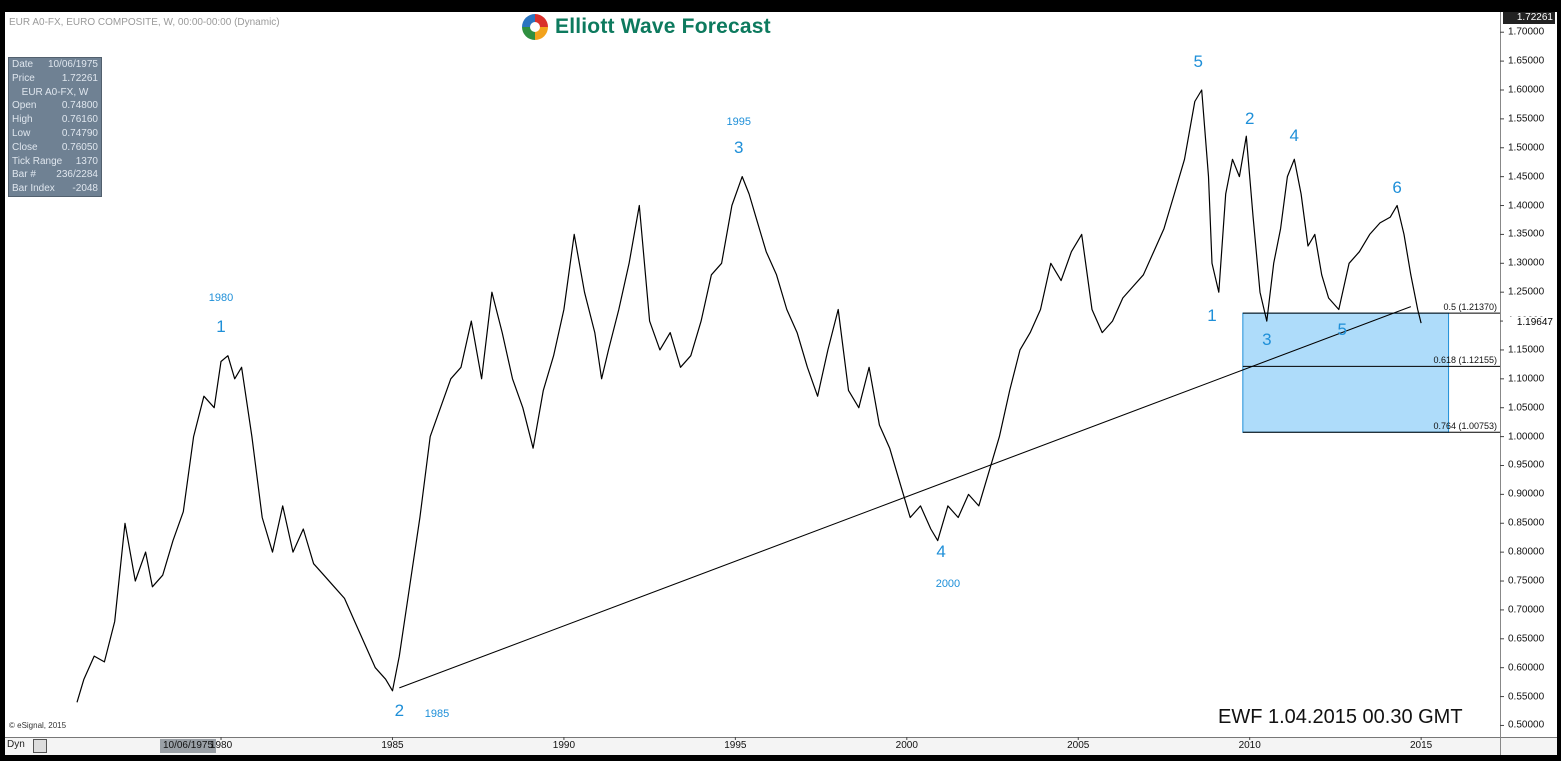 This screenshot has height=761, width=1561. What do you see at coordinates (1249, 745) in the screenshot?
I see `x-tick-label: 2010` at bounding box center [1249, 745].